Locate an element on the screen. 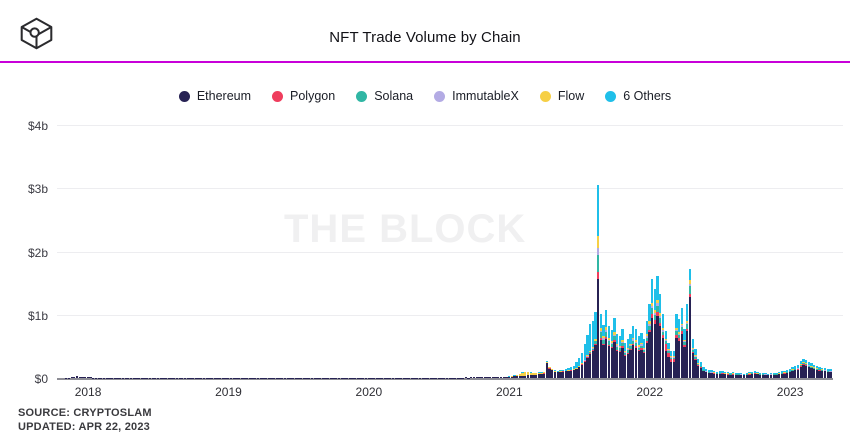 The image size is (850, 446). legend-item-polygon: Polygon is located at coordinates (303, 96).